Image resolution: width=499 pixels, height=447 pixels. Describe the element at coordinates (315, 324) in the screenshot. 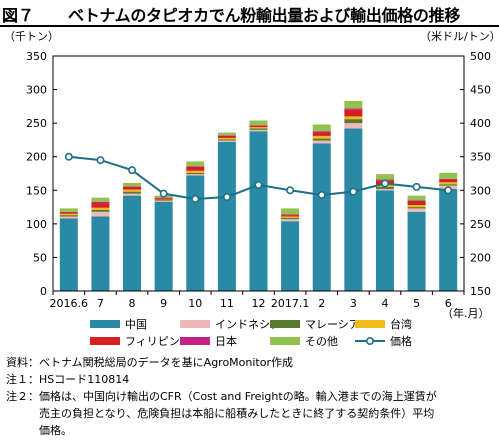

I see `legend-item: マレーシア` at that location.